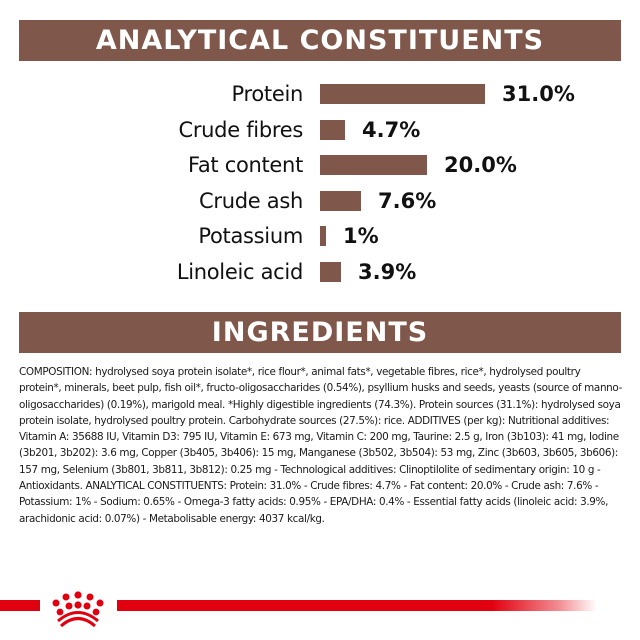 The width and height of the screenshot is (640, 640). I want to click on constituent-row-linoleic-acid: Linoleic acid 3.9%, so click(320, 272).